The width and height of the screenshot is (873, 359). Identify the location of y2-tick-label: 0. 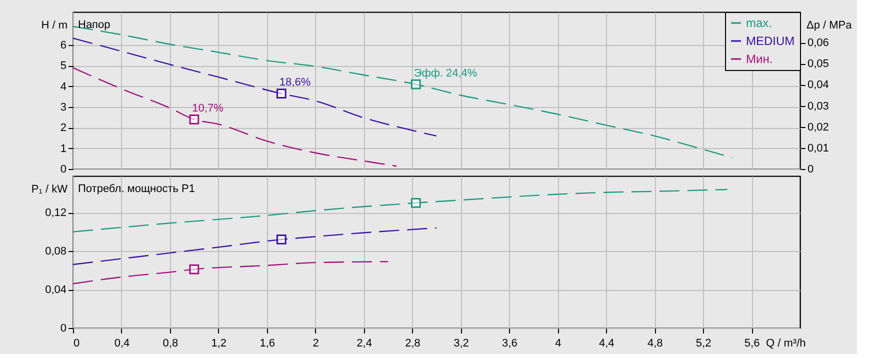
(811, 170).